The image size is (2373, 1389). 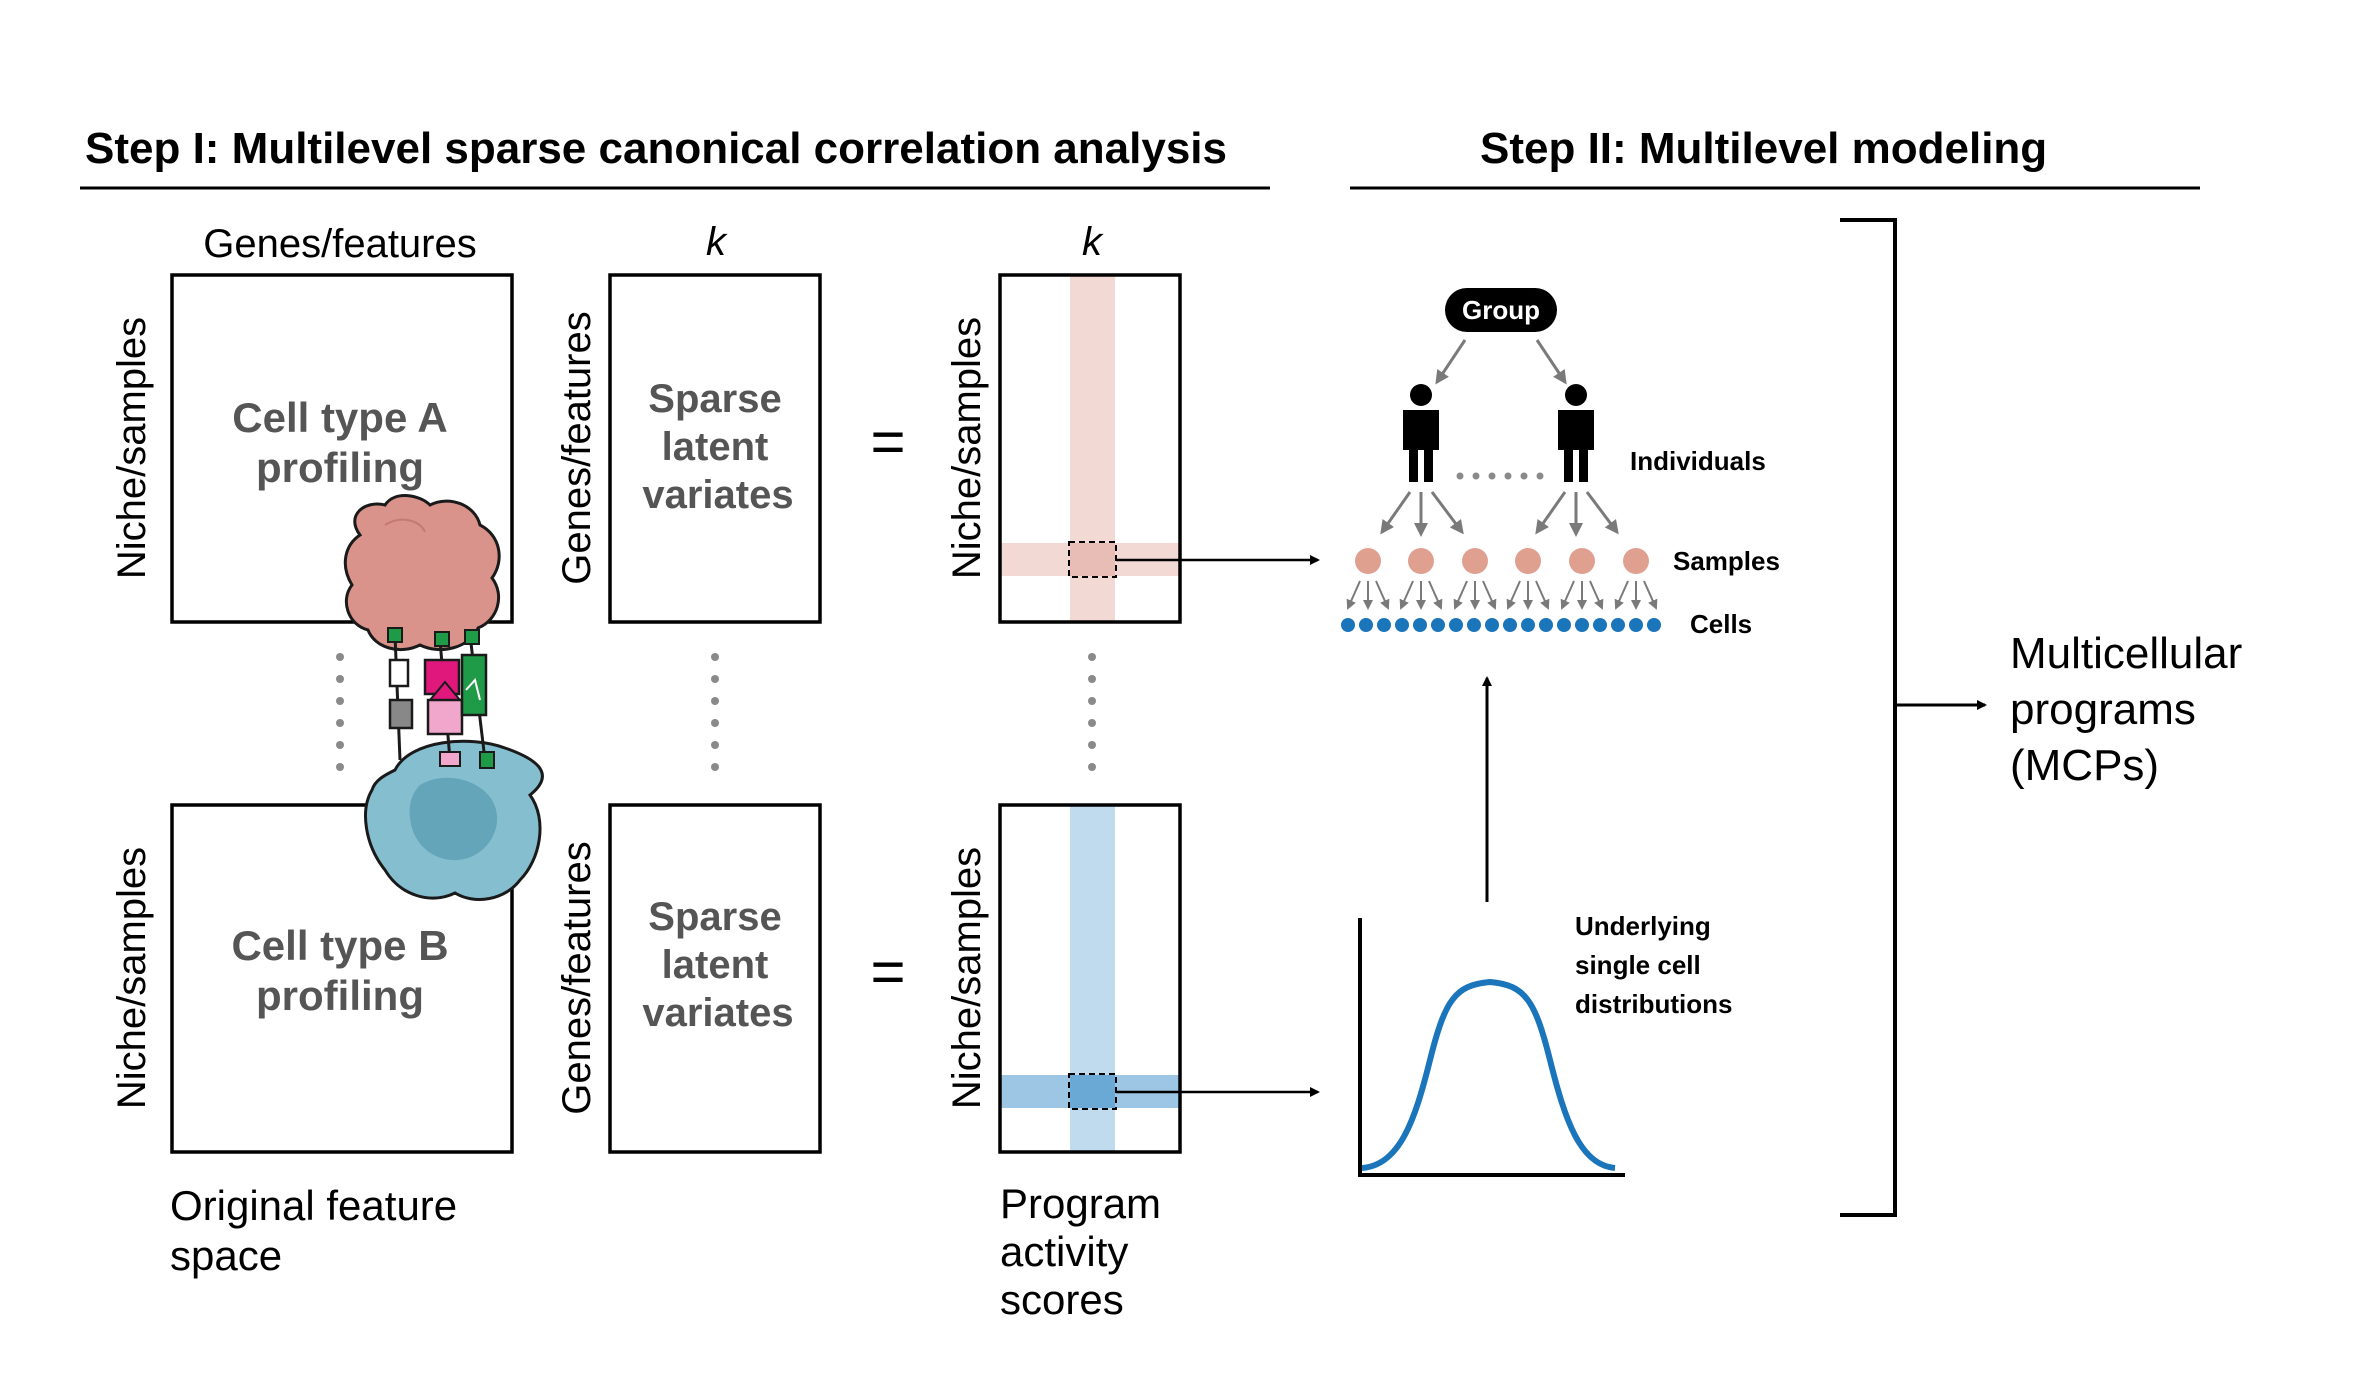 What do you see at coordinates (1653, 1004) in the screenshot?
I see `distribution-label-3: distributions` at bounding box center [1653, 1004].